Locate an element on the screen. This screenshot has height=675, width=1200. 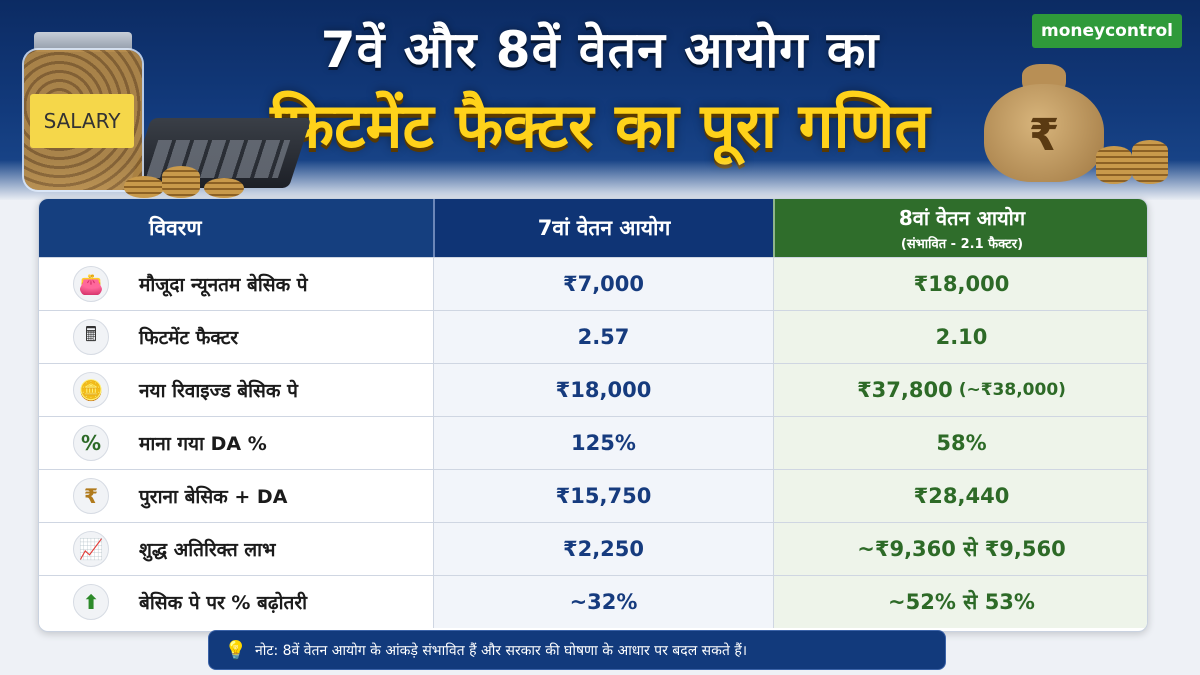
row-7th-value: ₹2,250 is located at coordinates (603, 549).